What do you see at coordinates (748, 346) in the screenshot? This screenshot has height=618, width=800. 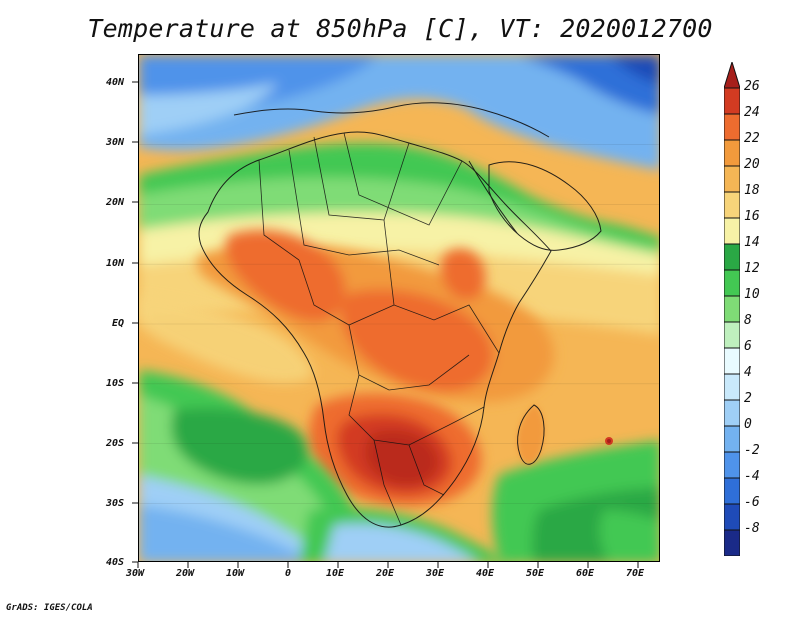 I see `colorbar-label-6: 6` at bounding box center [748, 346].